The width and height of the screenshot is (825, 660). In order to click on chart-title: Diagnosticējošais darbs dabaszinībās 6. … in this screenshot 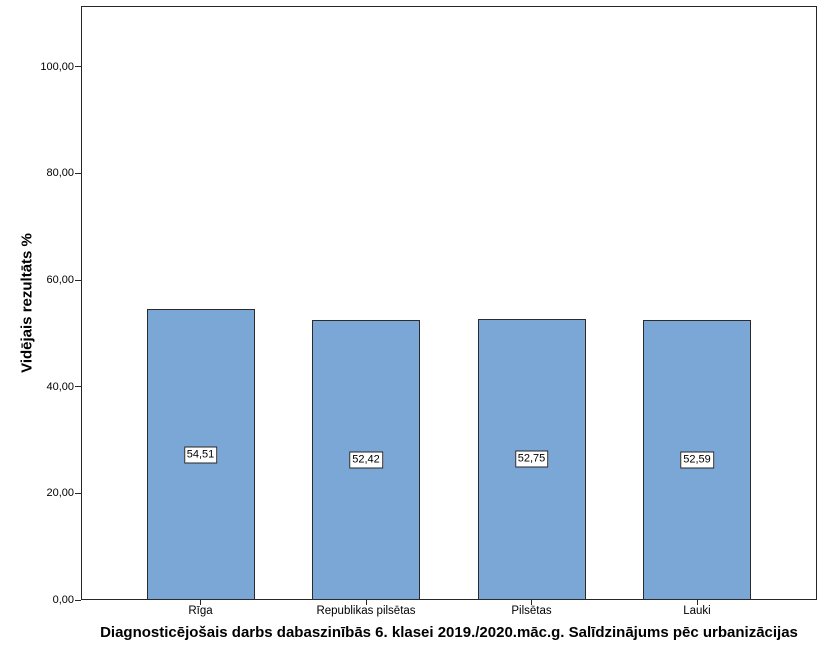, I will do `click(449, 632)`.